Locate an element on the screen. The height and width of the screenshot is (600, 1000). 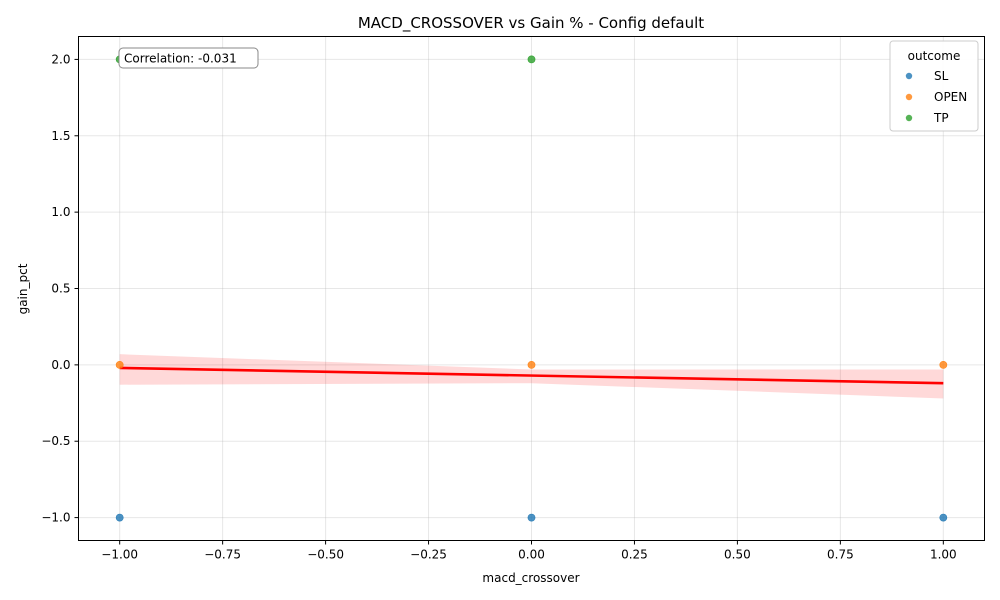
annotation-box is located at coordinates (188, 58).